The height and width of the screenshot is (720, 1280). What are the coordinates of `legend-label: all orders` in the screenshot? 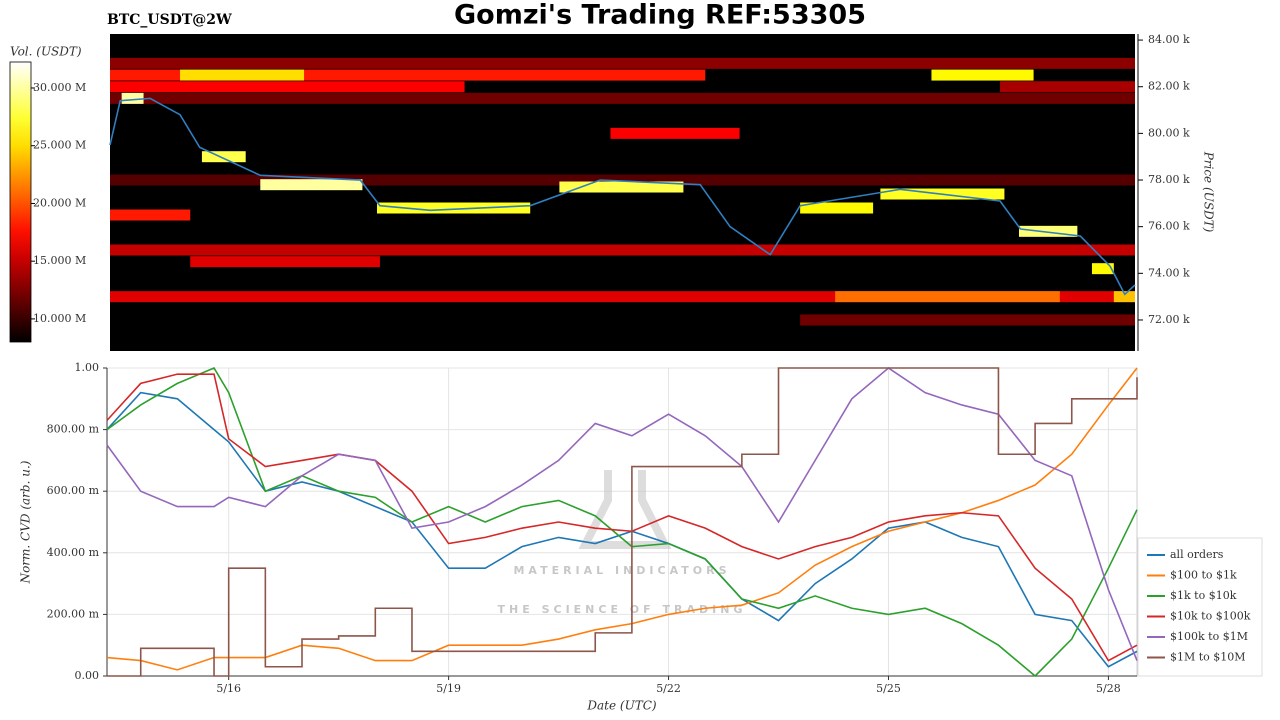 It's located at (1197, 554).